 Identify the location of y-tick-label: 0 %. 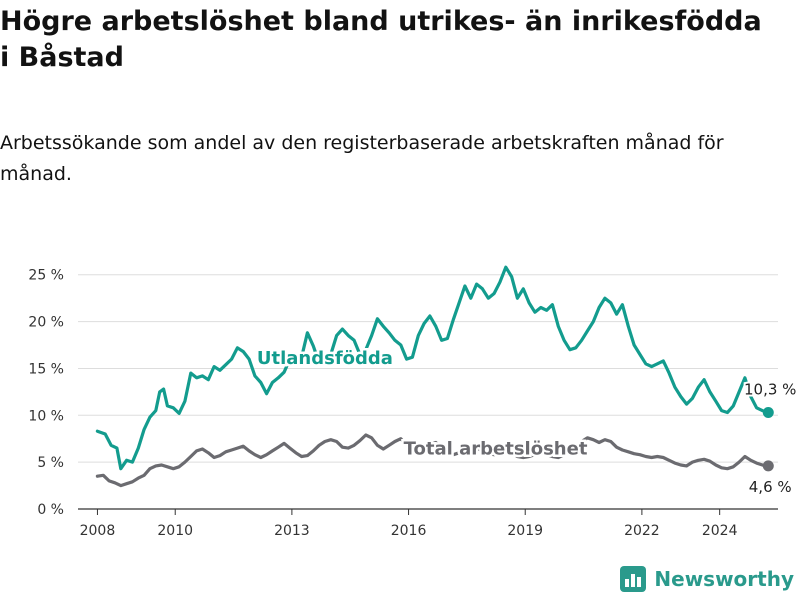
(50, 510).